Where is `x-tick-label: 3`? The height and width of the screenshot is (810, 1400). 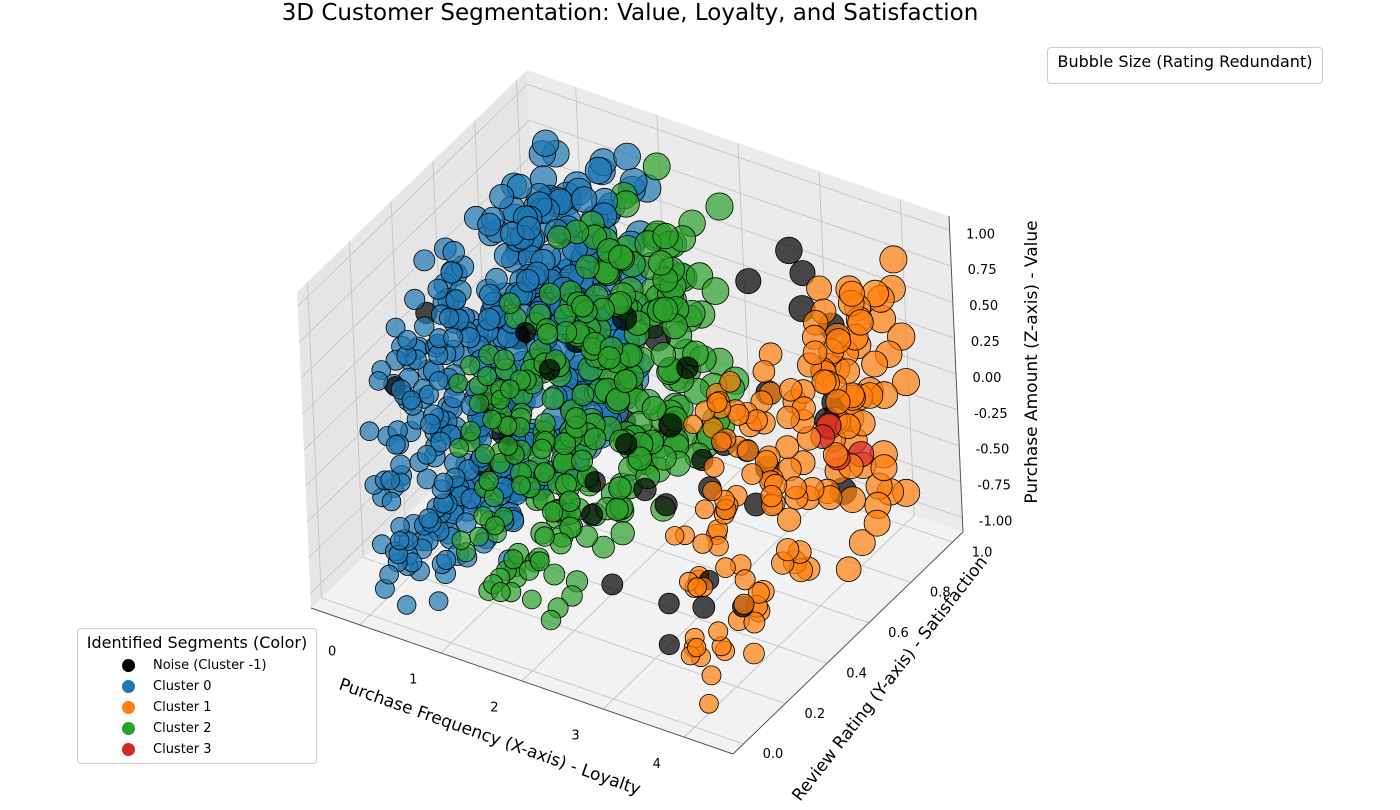 x-tick-label: 3 is located at coordinates (575, 736).